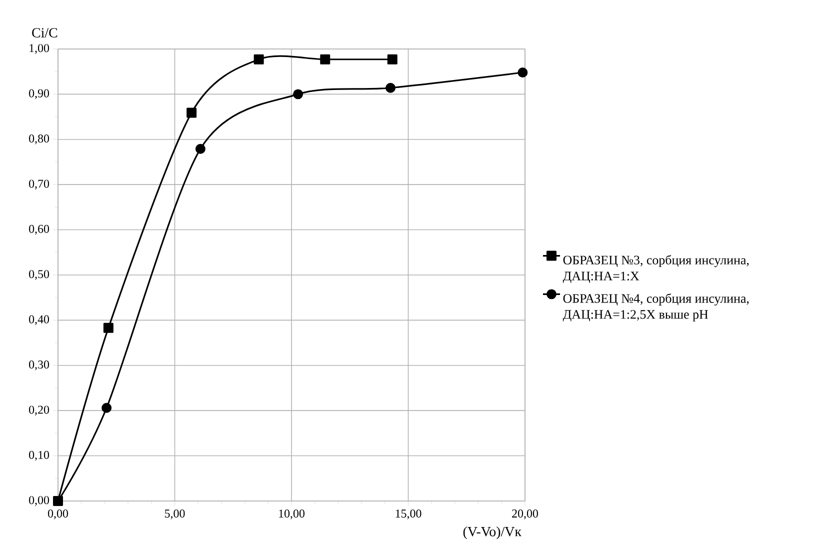 The height and width of the screenshot is (559, 827). I want to click on x-tick-label: 10,00, so click(291, 515).